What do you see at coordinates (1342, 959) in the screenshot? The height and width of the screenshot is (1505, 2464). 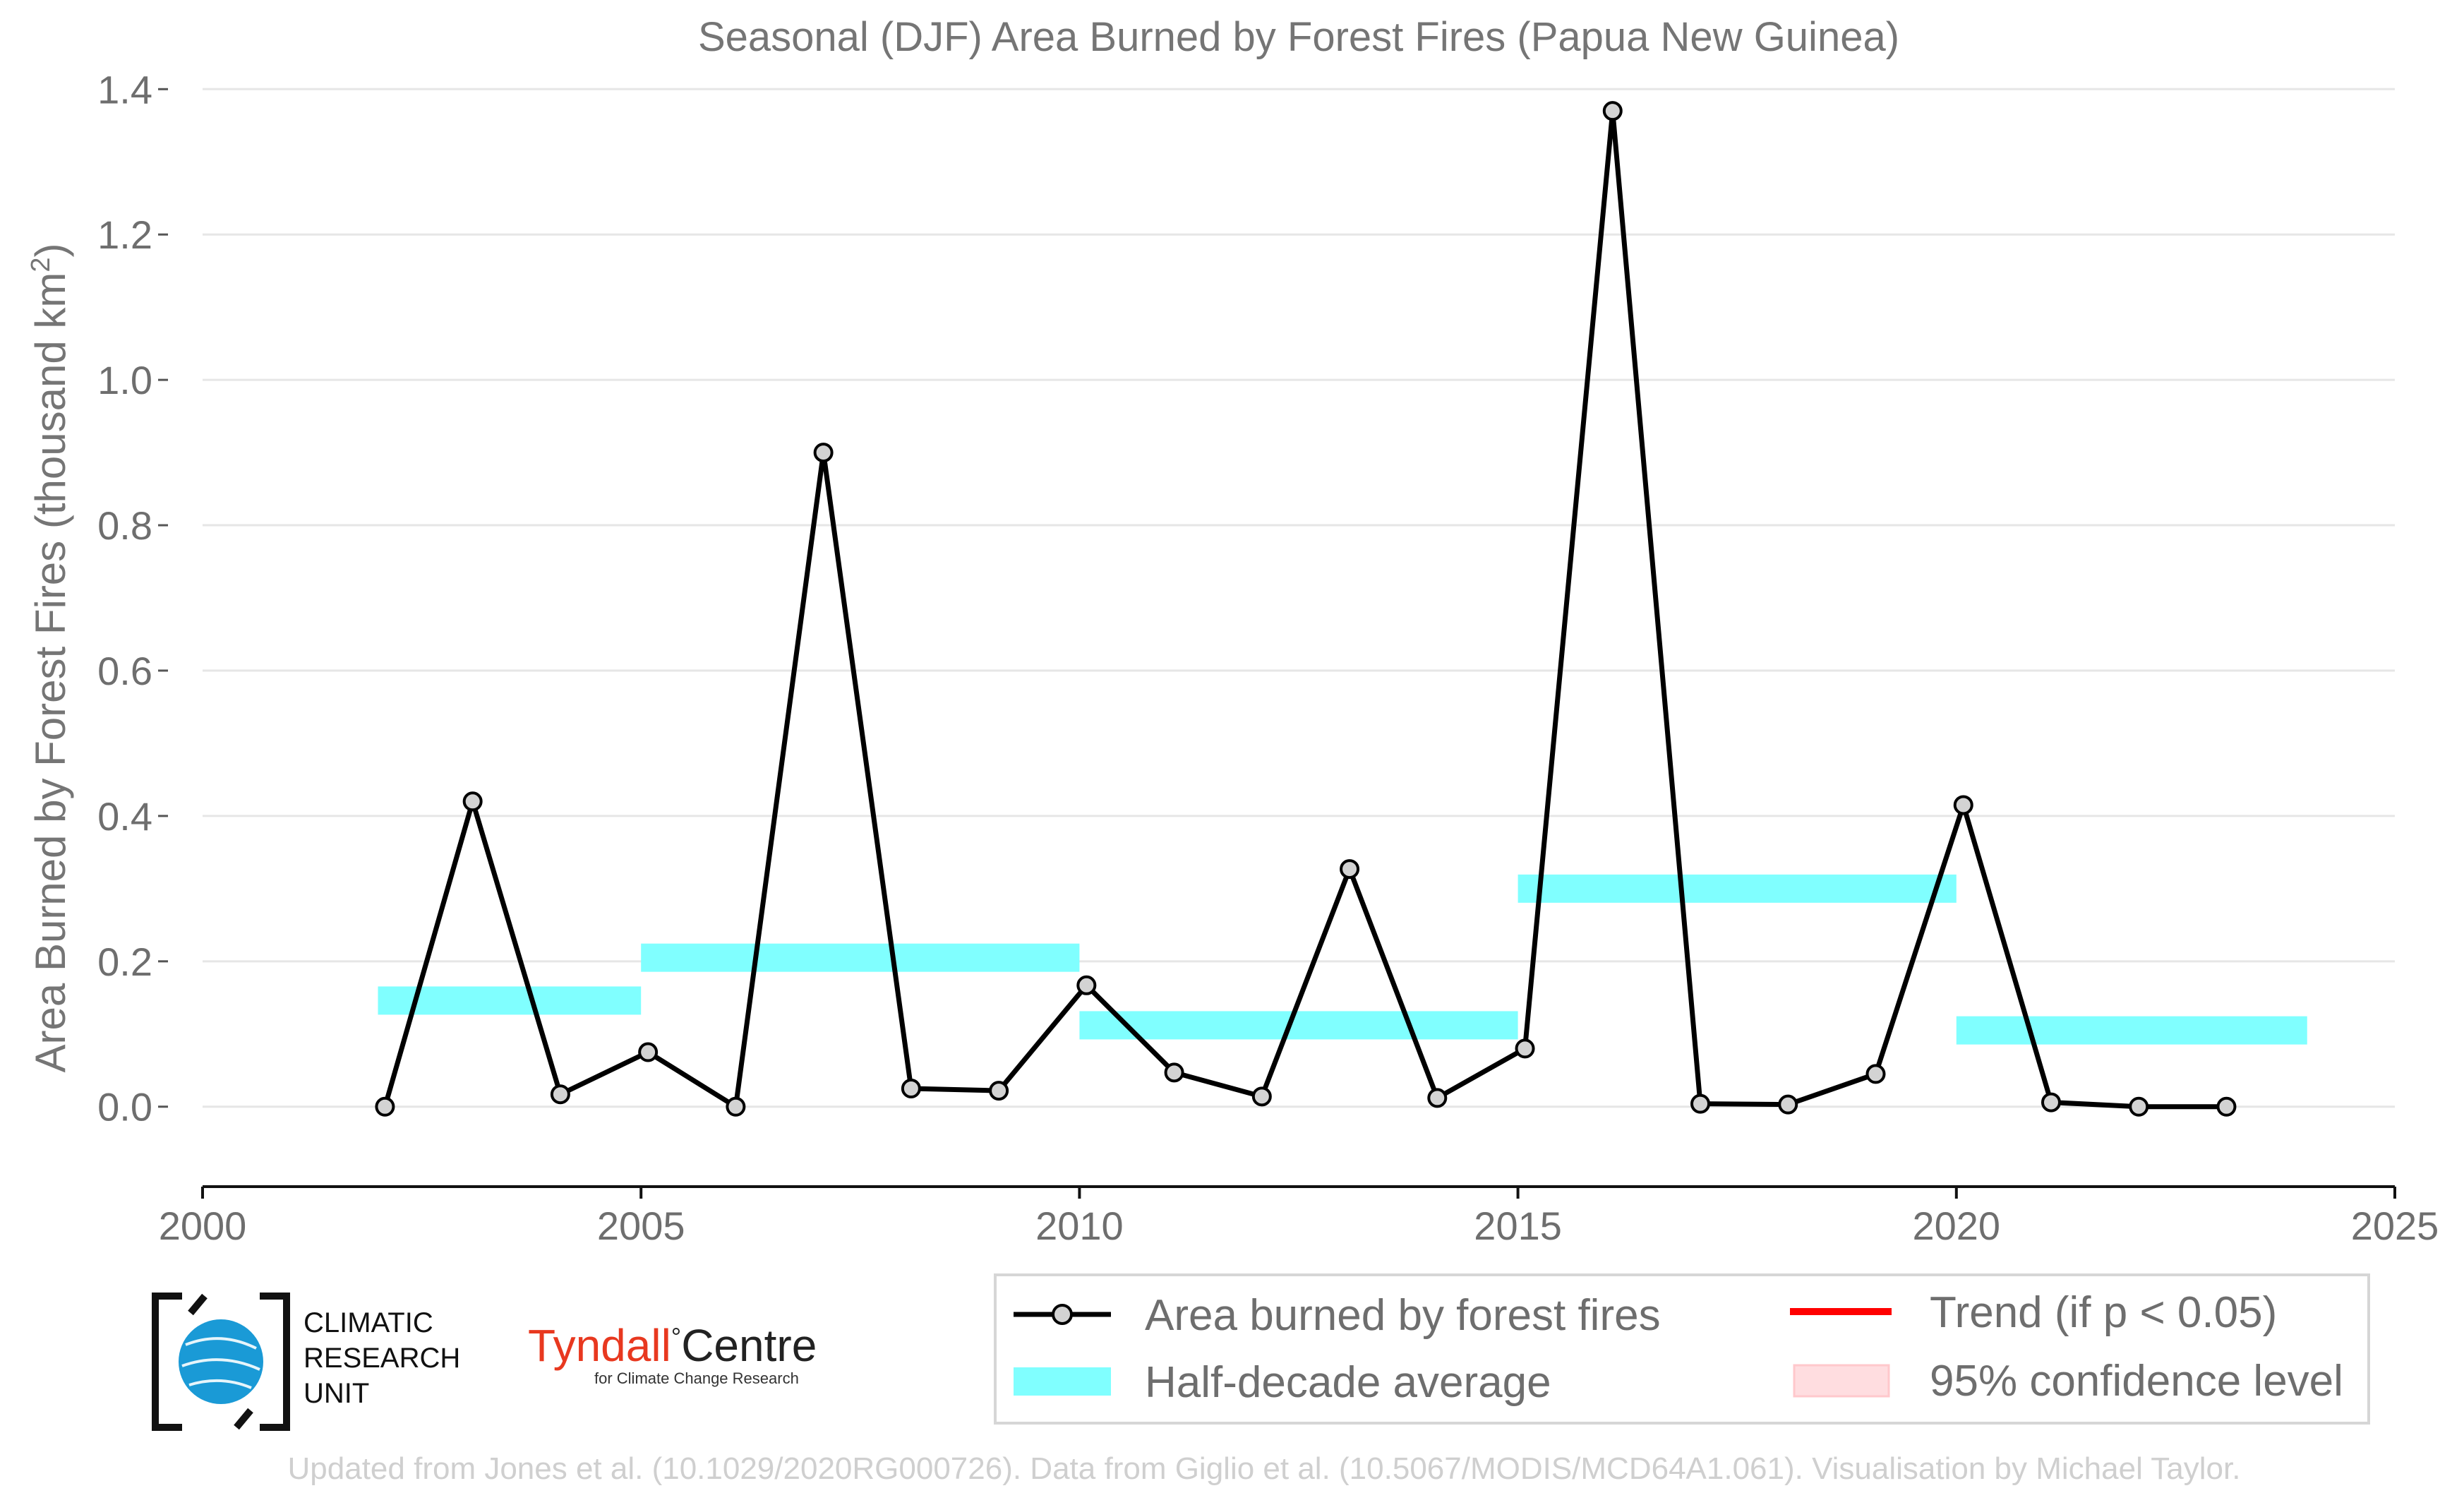 I see `half-decade-average-bands` at bounding box center [1342, 959].